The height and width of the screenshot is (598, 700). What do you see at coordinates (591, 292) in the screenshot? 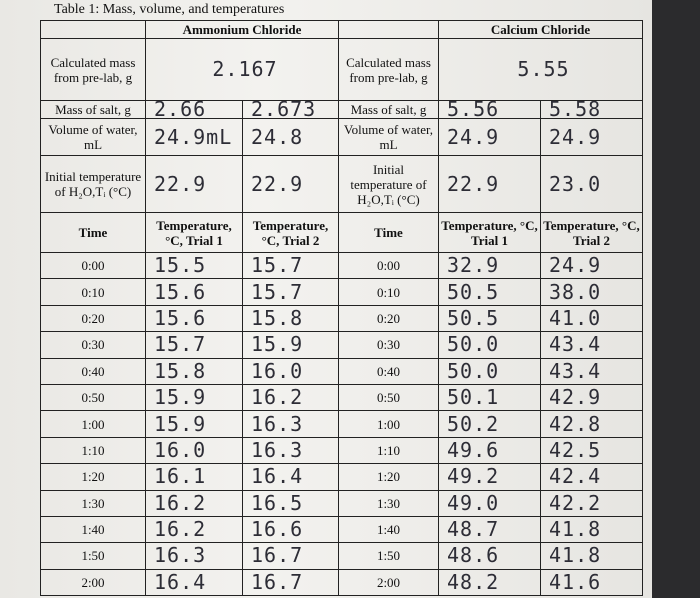
I see `handwritten-value: 38.0` at bounding box center [591, 292].